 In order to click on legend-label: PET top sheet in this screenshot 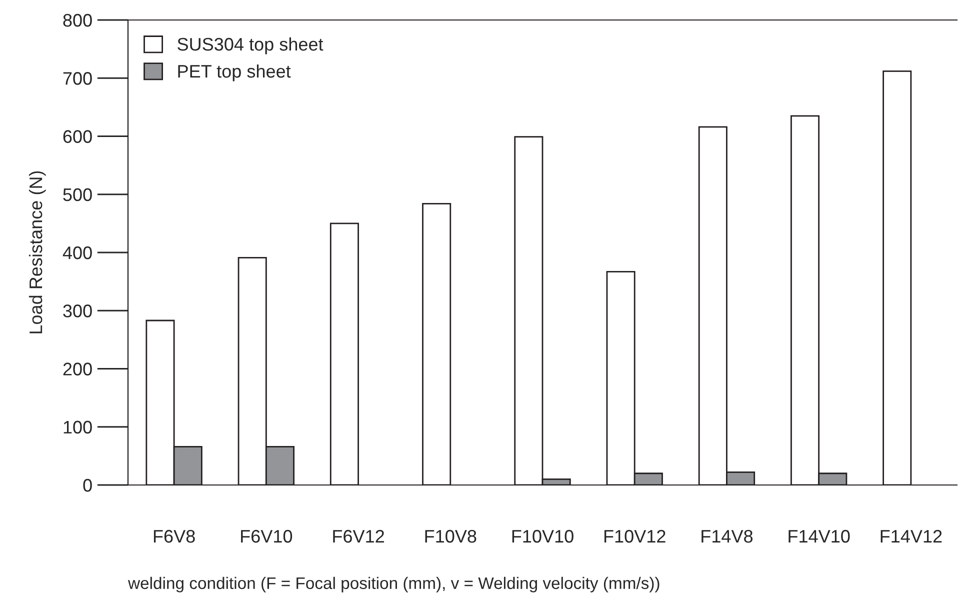, I will do `click(234, 73)`.